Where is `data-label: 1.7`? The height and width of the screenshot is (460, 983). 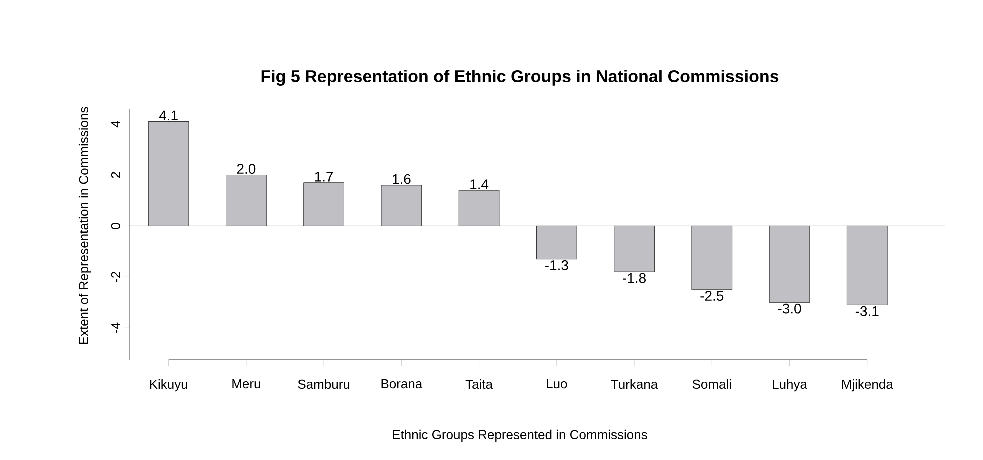
data-label: 1.7 is located at coordinates (324, 177).